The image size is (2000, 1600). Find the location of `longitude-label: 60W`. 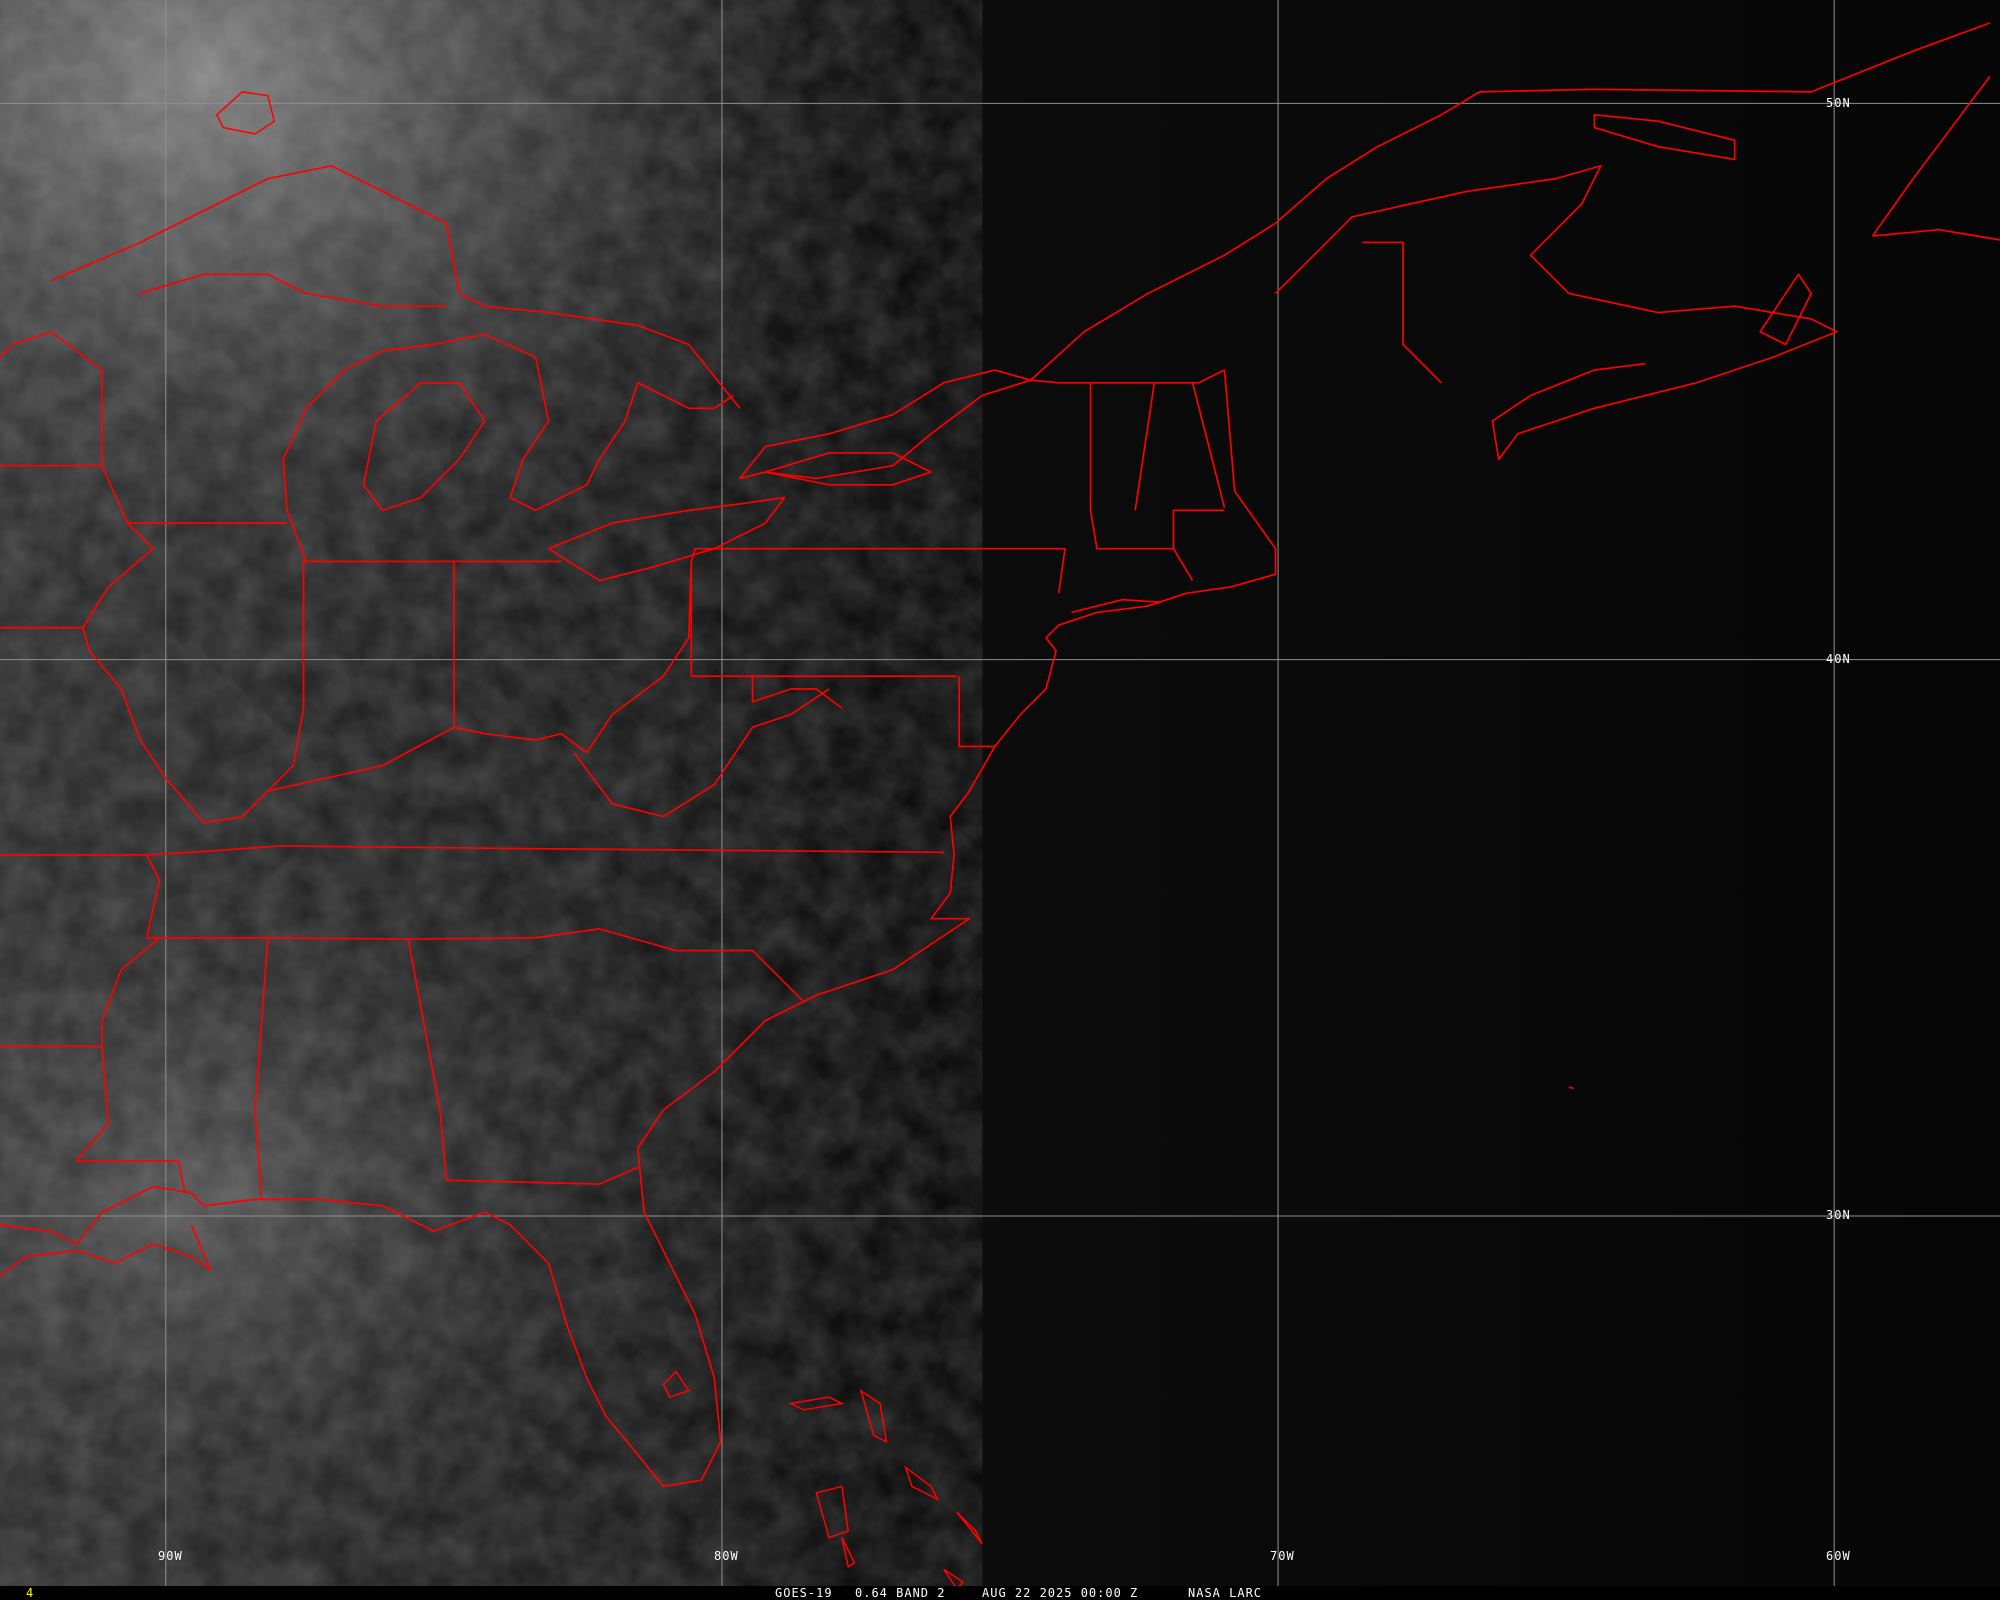

longitude-label: 60W is located at coordinates (1838, 1556).